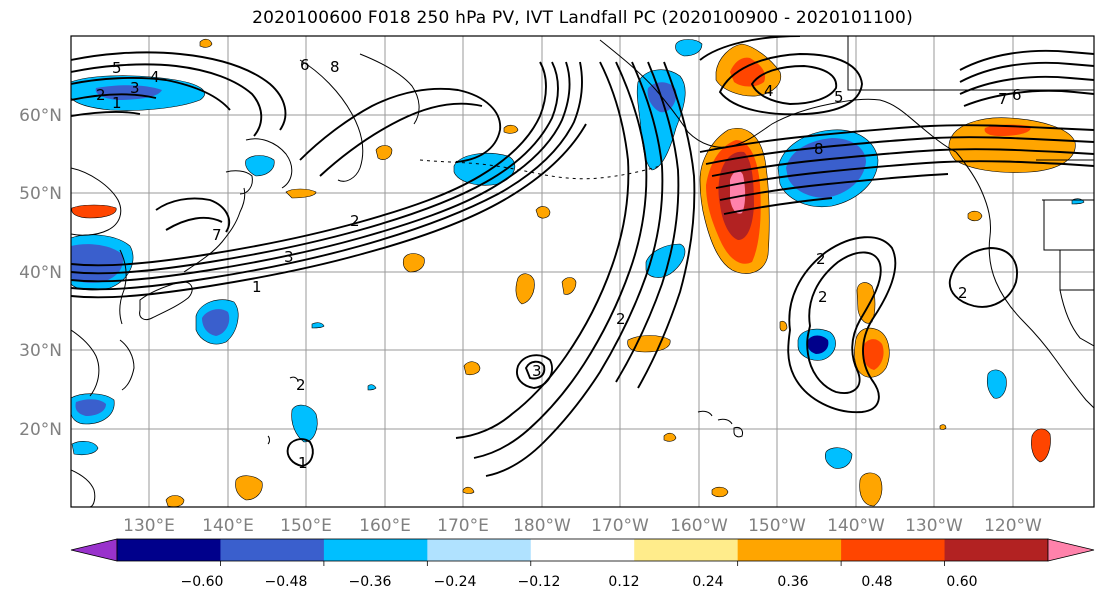 The height and width of the screenshot is (601, 1105). Describe the element at coordinates (385, 526) in the screenshot. I see `lon-label: 160°E` at that location.